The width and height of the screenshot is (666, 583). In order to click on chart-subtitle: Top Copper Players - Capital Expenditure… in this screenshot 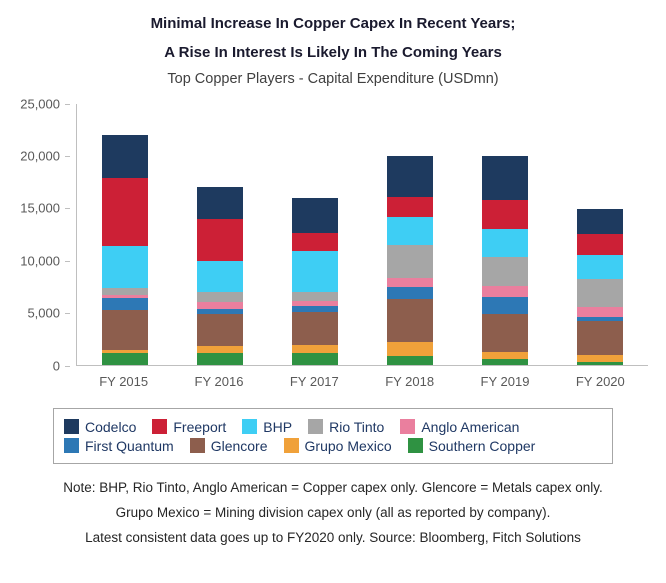, I will do `click(333, 79)`.